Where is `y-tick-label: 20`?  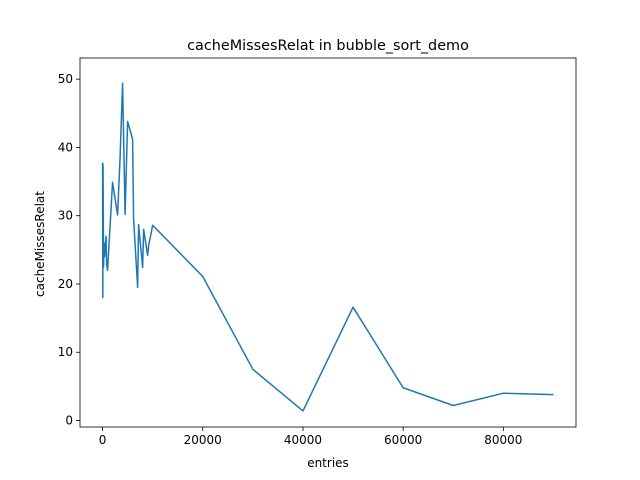 y-tick-label: 20 is located at coordinates (65, 284).